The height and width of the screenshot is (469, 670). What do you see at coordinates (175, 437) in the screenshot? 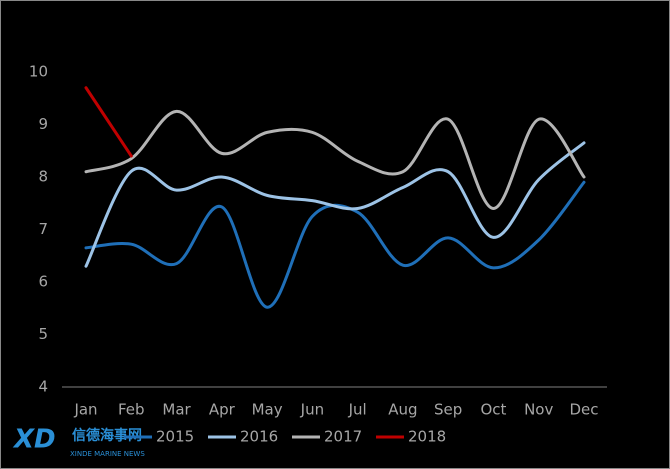
I see `legend-label: 2015` at bounding box center [175, 437].